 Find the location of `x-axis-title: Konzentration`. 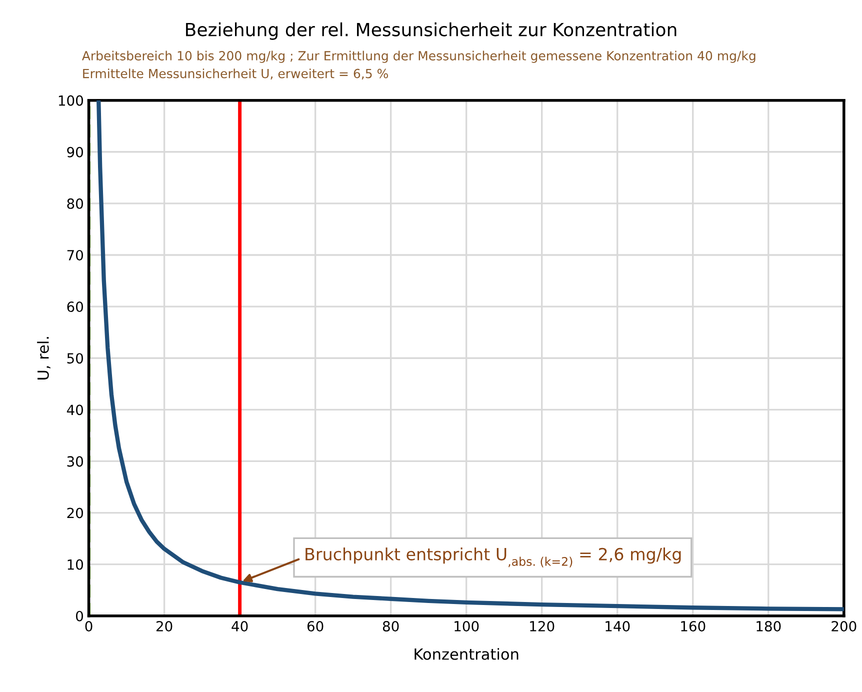

x-axis-title: Konzentration is located at coordinates (466, 654).